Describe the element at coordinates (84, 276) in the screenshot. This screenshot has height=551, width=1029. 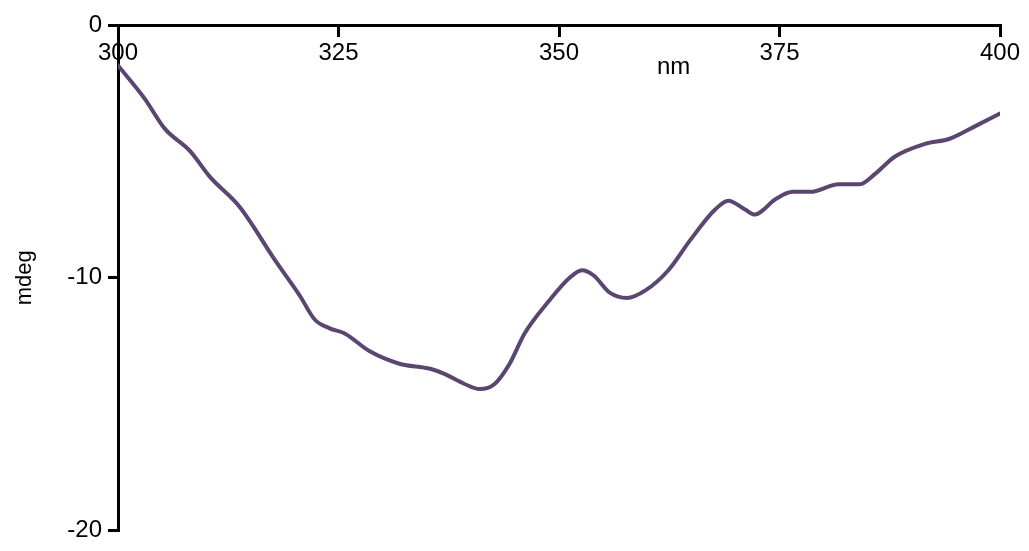
I see `y-tick-label: -10` at that location.